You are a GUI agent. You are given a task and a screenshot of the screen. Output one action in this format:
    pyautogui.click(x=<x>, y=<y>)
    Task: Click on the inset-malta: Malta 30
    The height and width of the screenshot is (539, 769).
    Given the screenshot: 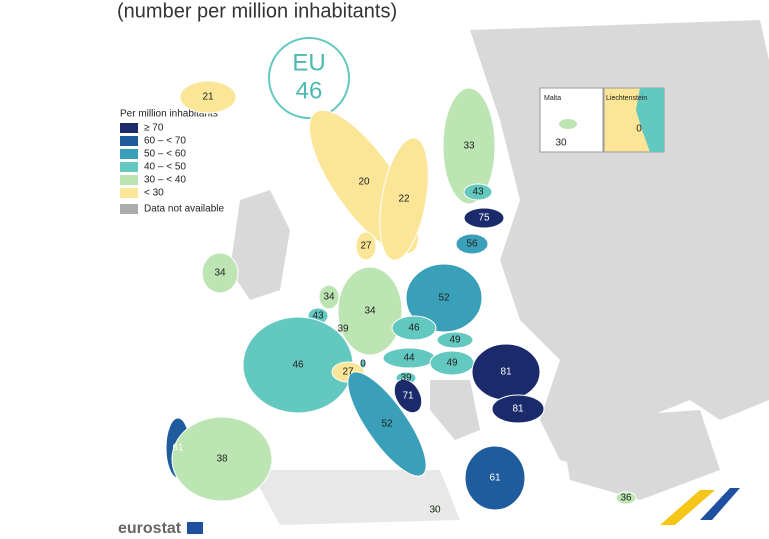 What is the action you would take?
    pyautogui.click(x=571, y=120)
    